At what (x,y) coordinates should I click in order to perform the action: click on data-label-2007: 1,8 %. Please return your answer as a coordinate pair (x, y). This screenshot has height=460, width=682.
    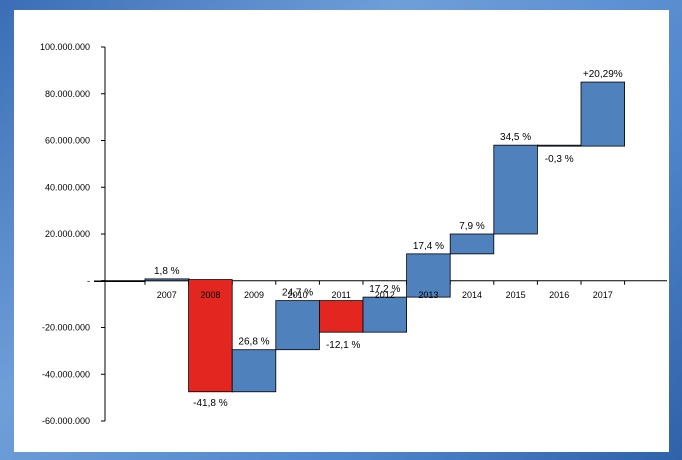
    Looking at the image, I should click on (167, 271).